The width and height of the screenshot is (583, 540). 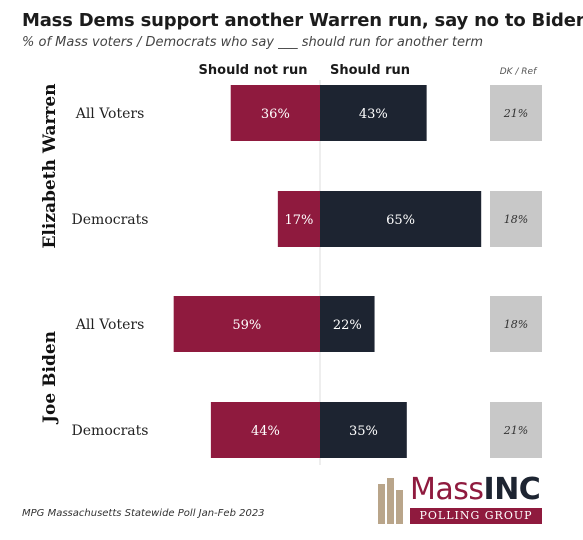 What do you see at coordinates (476, 516) in the screenshot?
I see `logo-tagline: POLLING GROUP` at bounding box center [476, 516].